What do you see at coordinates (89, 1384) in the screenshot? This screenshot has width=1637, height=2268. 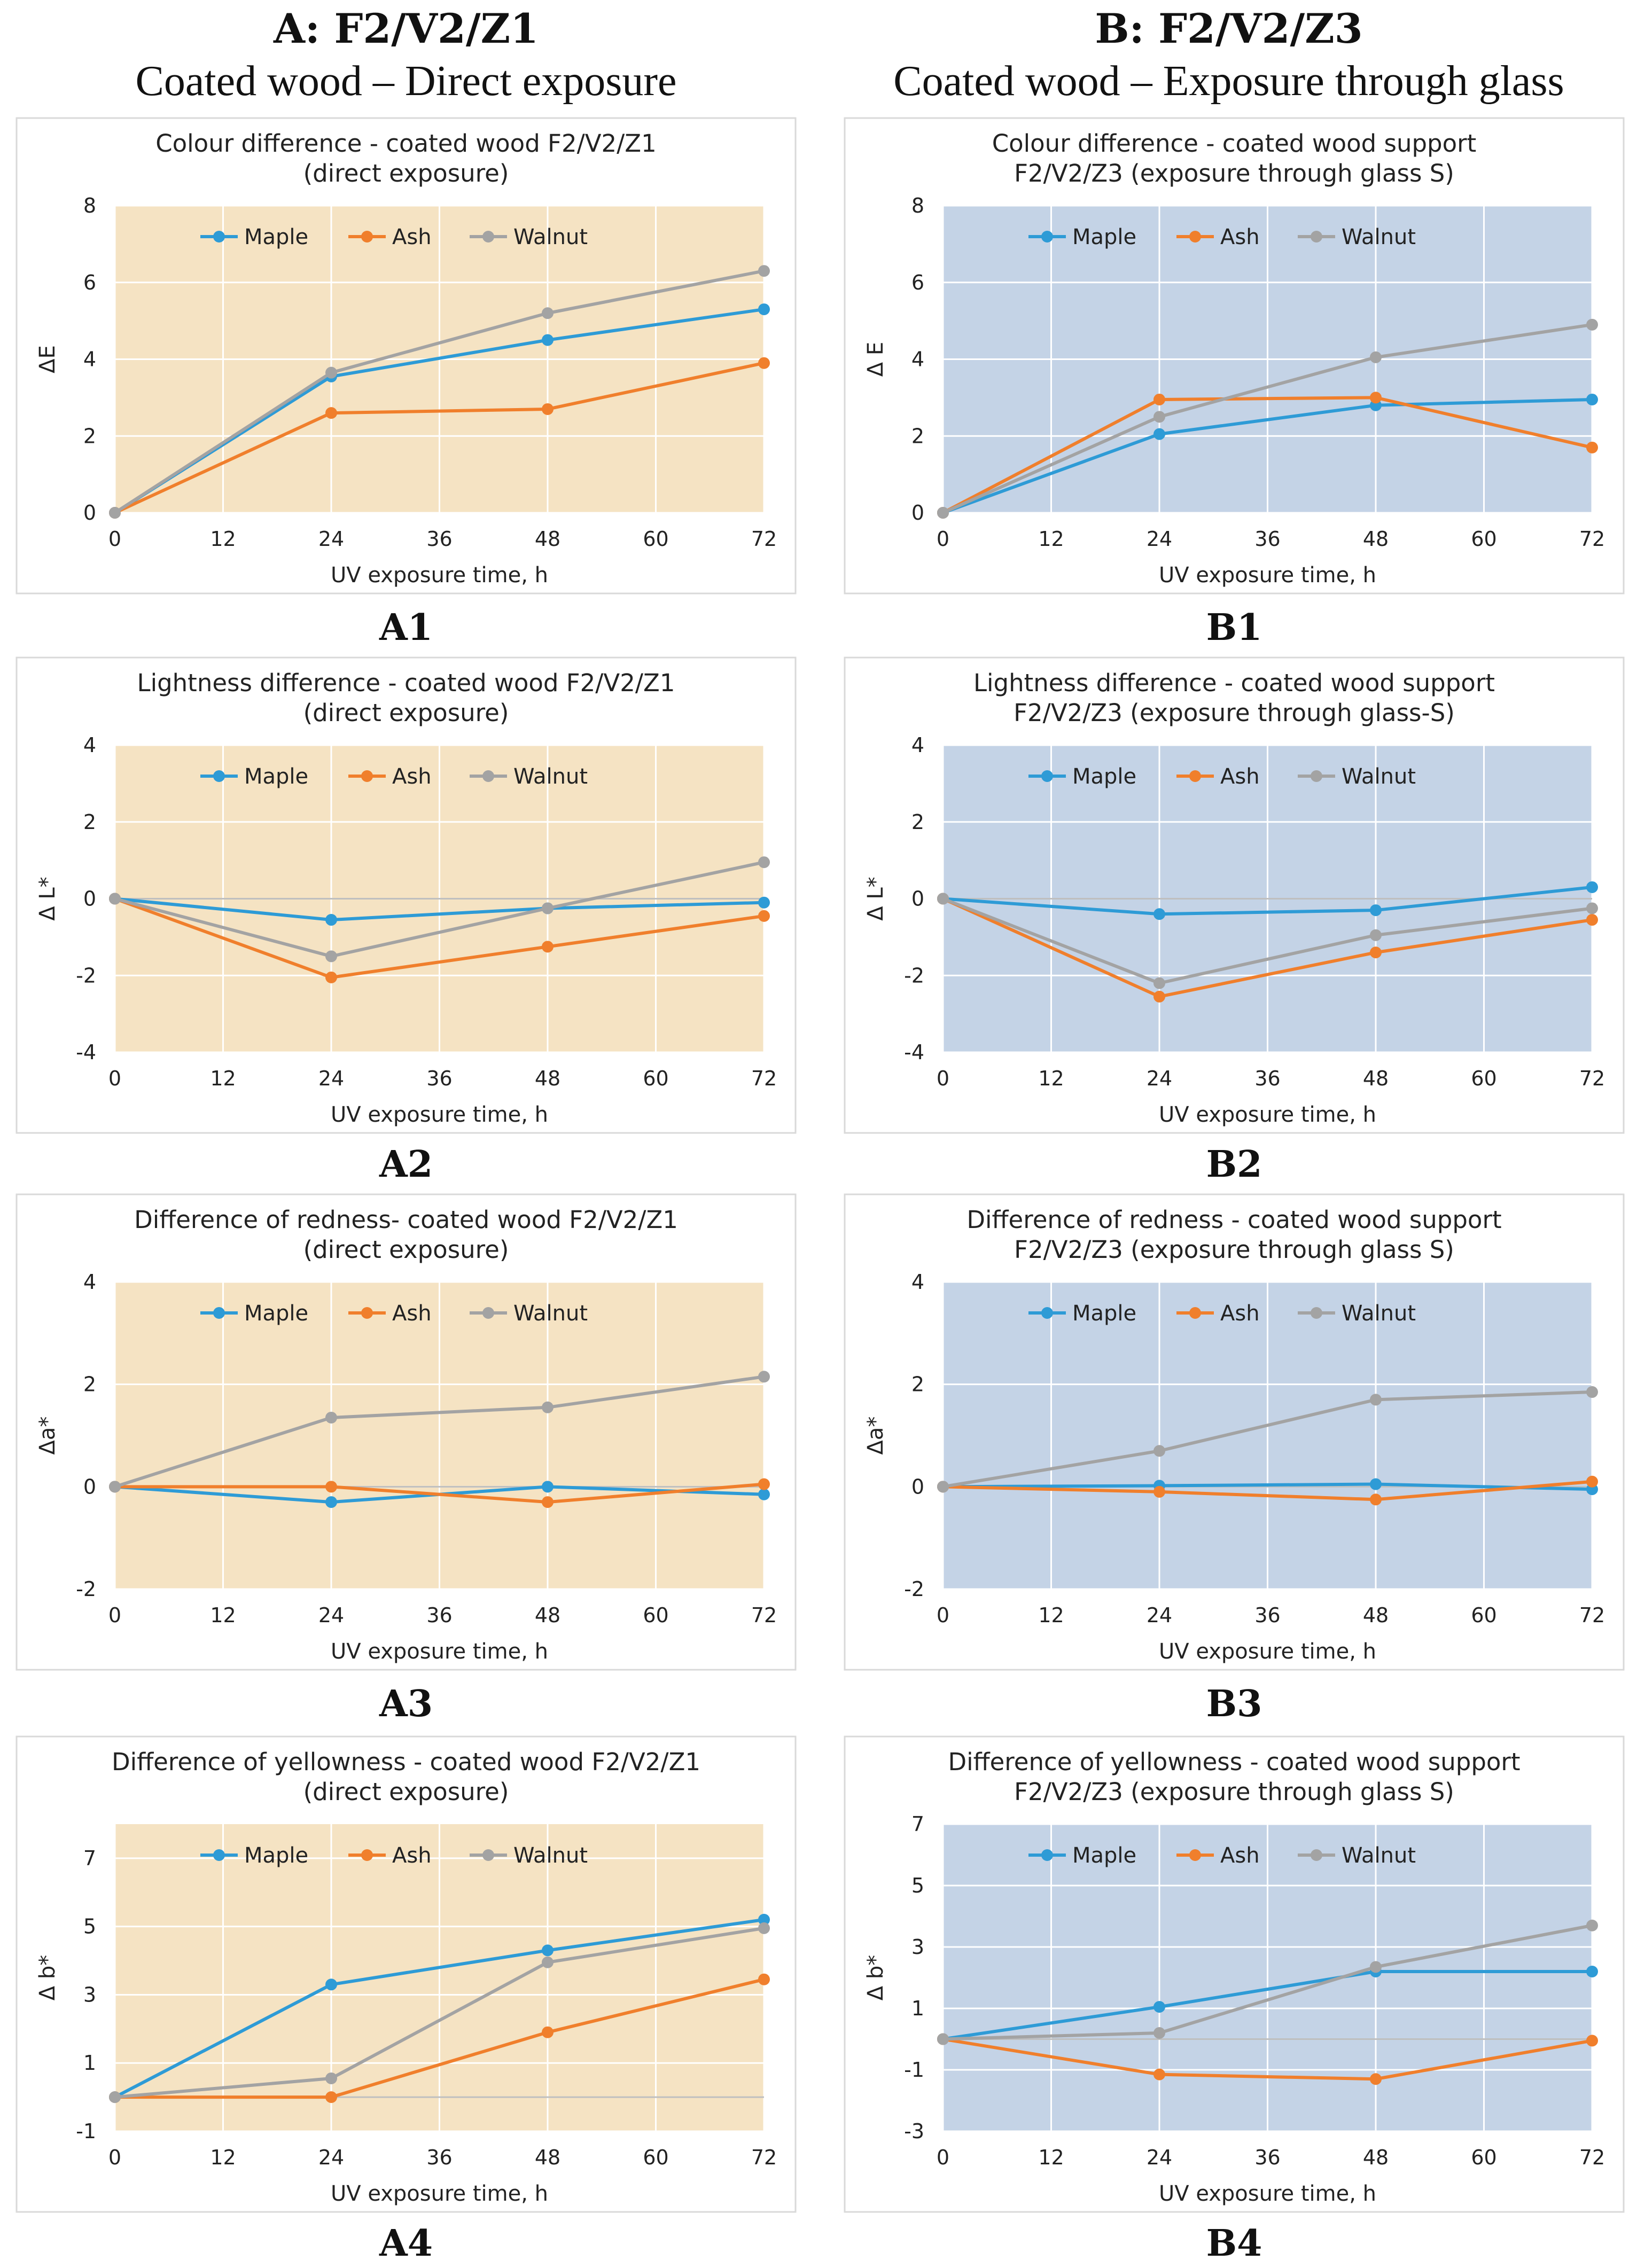 I see `chart-a3-y-tick-label: 2` at bounding box center [89, 1384].